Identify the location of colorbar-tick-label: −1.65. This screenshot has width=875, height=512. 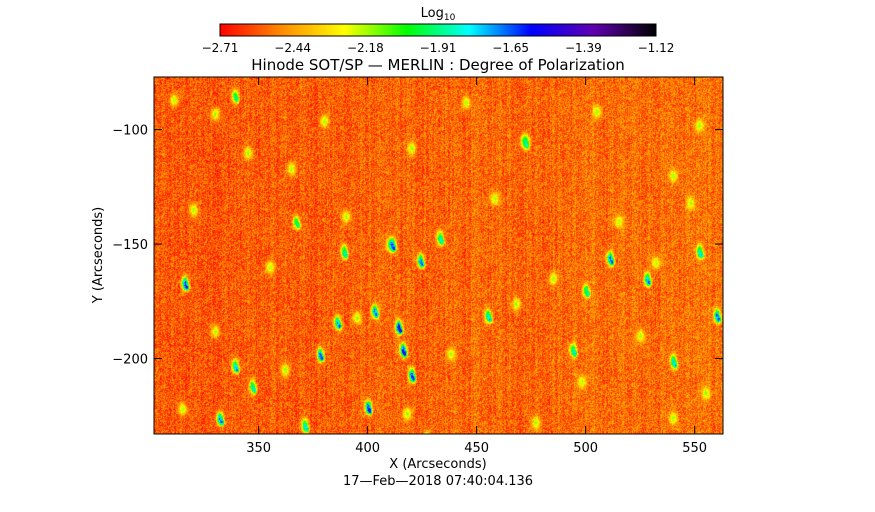
(510, 48).